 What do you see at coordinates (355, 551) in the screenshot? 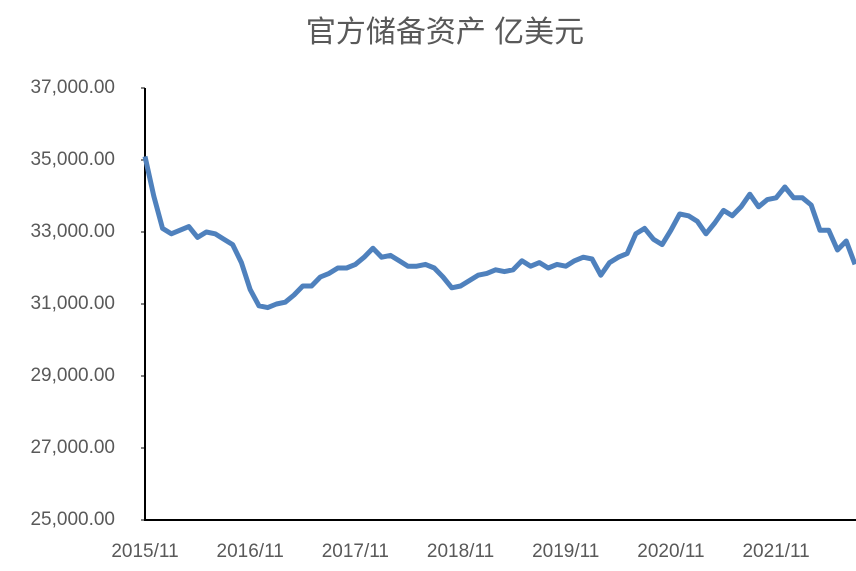
I see `x-tick-label: 2017/11` at bounding box center [355, 551].